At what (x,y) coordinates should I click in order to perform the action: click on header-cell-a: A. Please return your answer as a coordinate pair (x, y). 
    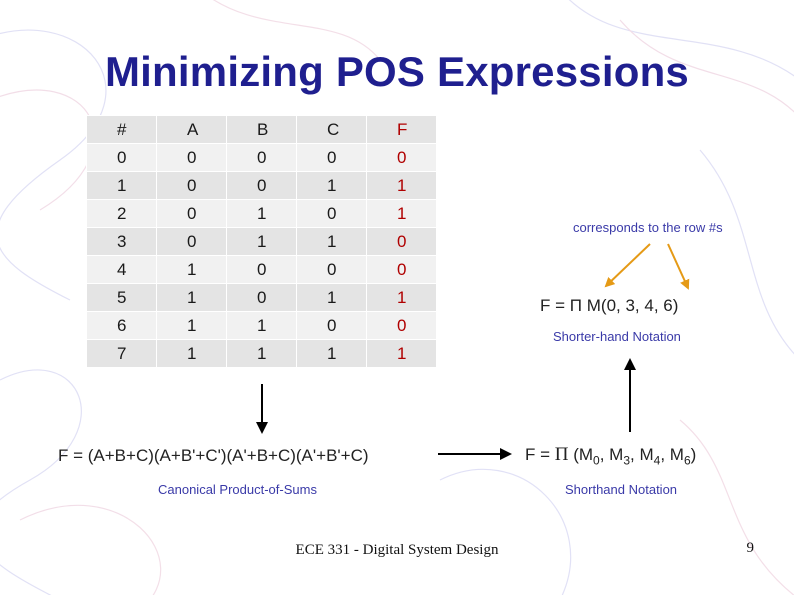
    Looking at the image, I should click on (191, 129).